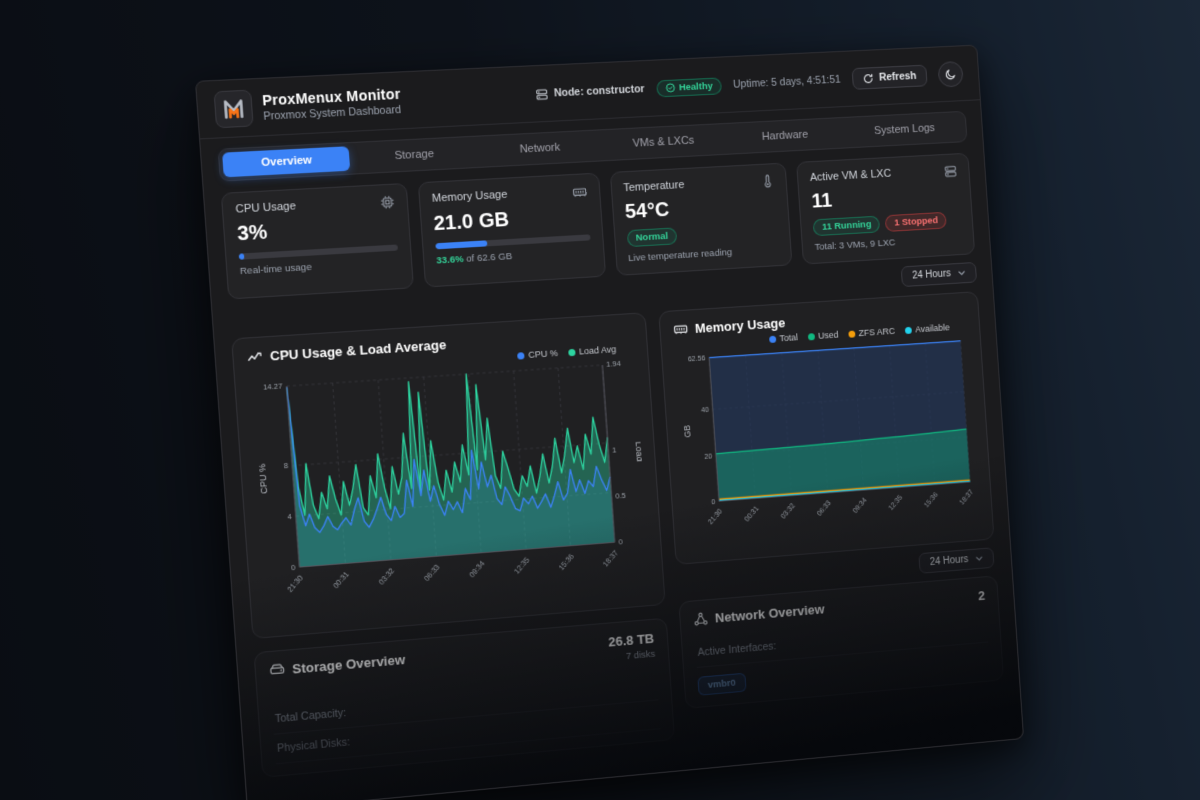 Image resolution: width=1200 pixels, height=800 pixels. What do you see at coordinates (670, 88) in the screenshot?
I see `check-circle-icon` at bounding box center [670, 88].